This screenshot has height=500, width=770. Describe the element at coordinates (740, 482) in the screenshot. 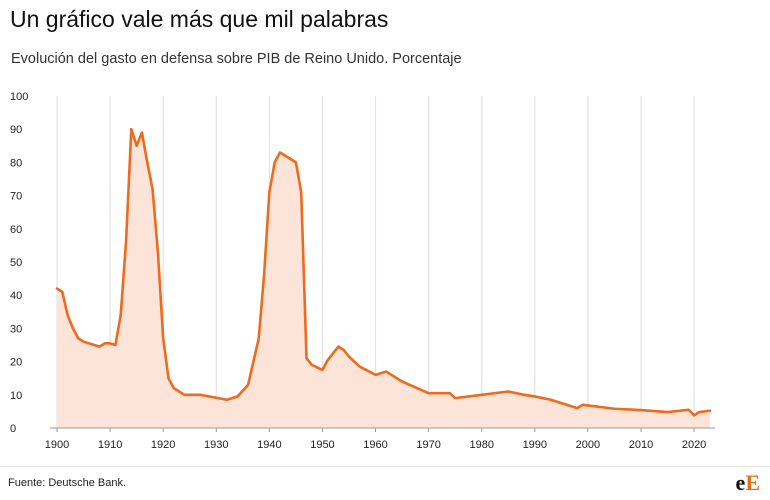

I see `logo-e: e` at that location.